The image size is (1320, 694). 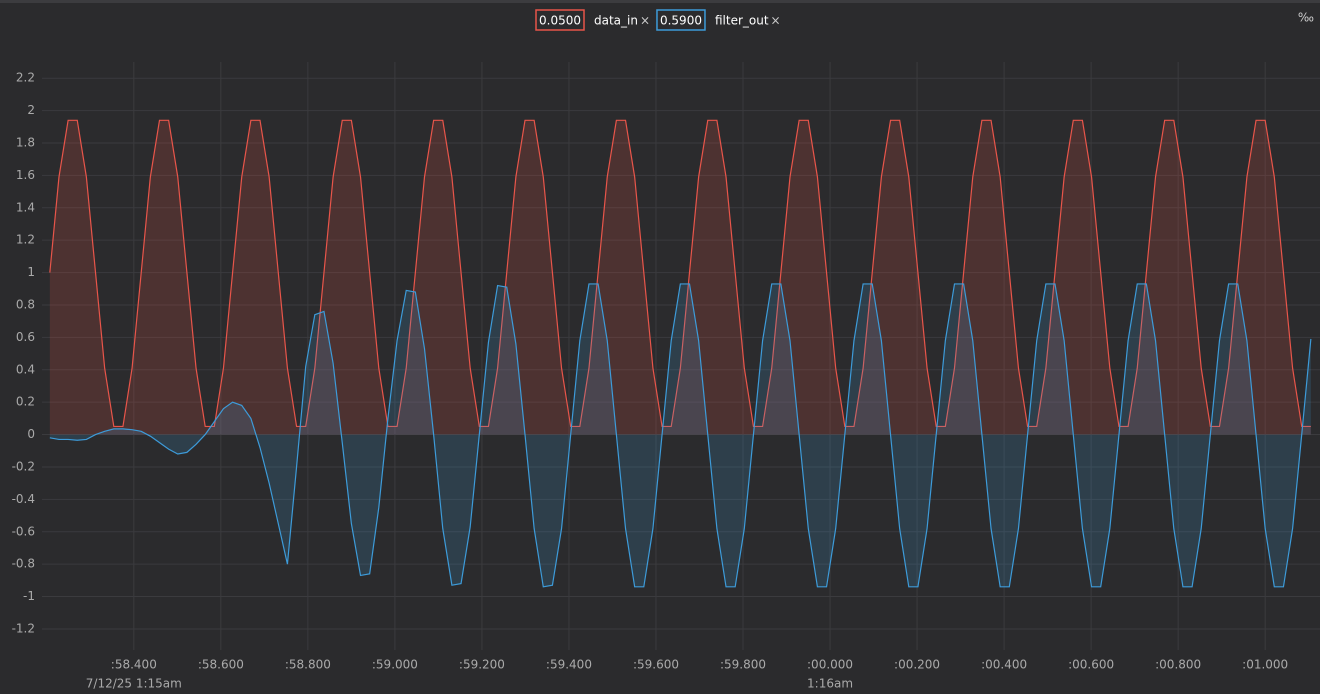 What do you see at coordinates (1265, 665) in the screenshot?
I see `x-tick-label: :01.000` at bounding box center [1265, 665].